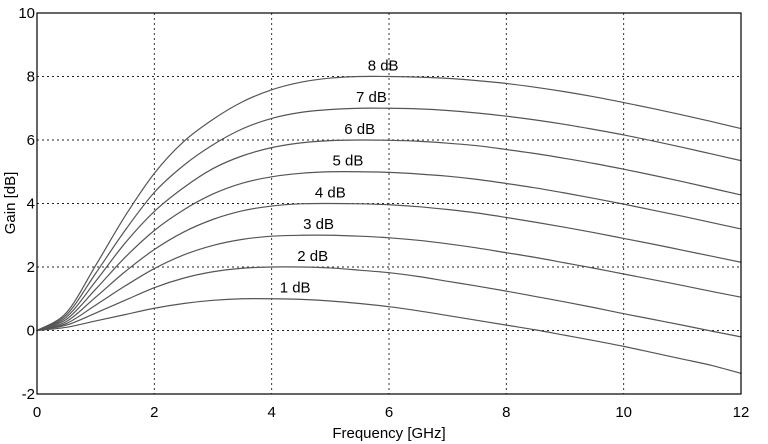 Image resolution: width=768 pixels, height=444 pixels. I want to click on x-tick-label: 2, so click(154, 412).